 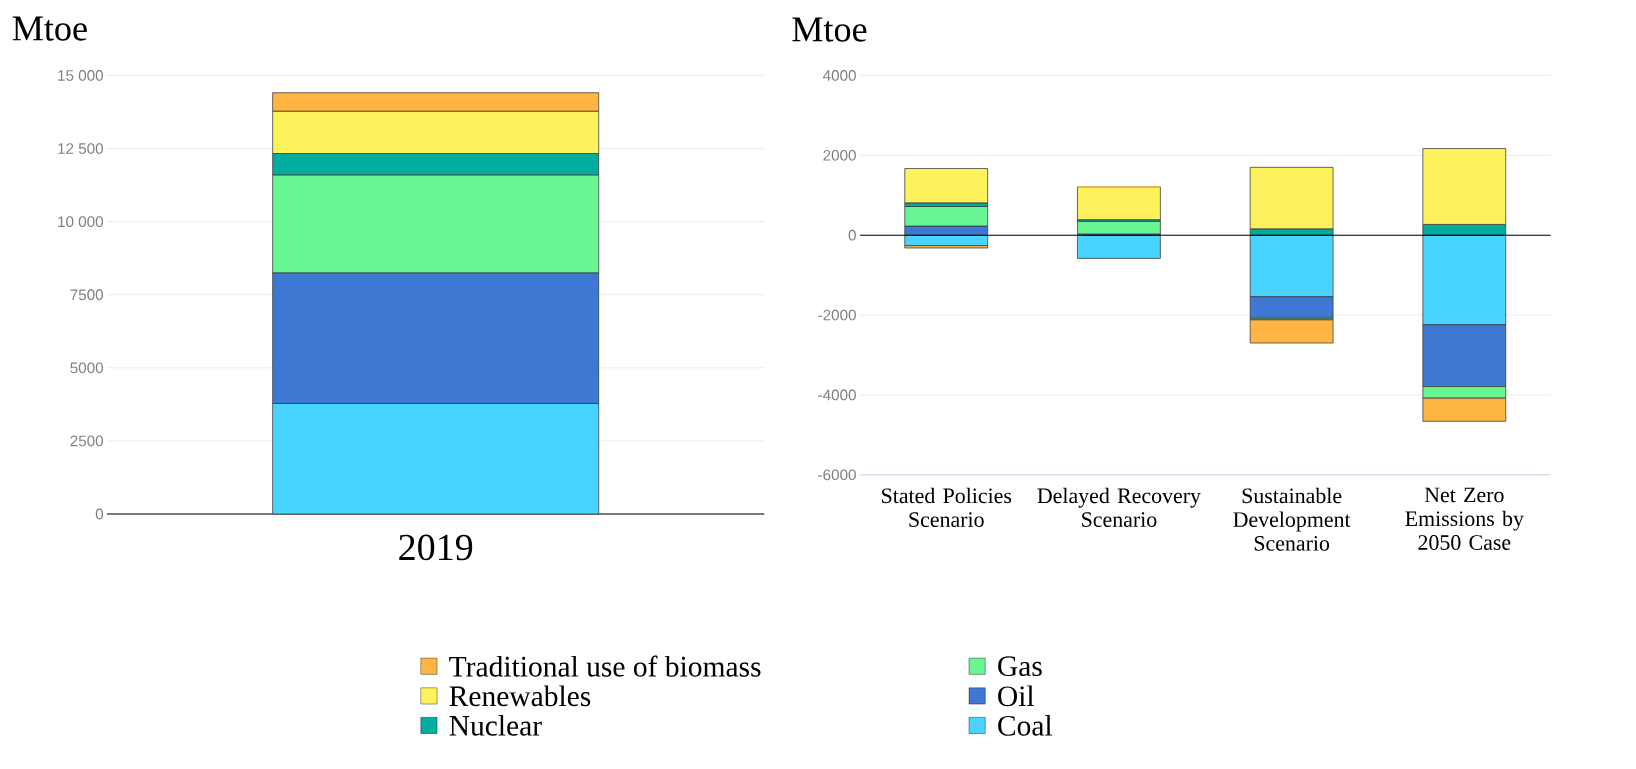 What do you see at coordinates (1016, 696) in the screenshot?
I see `legend-label: Oil` at bounding box center [1016, 696].